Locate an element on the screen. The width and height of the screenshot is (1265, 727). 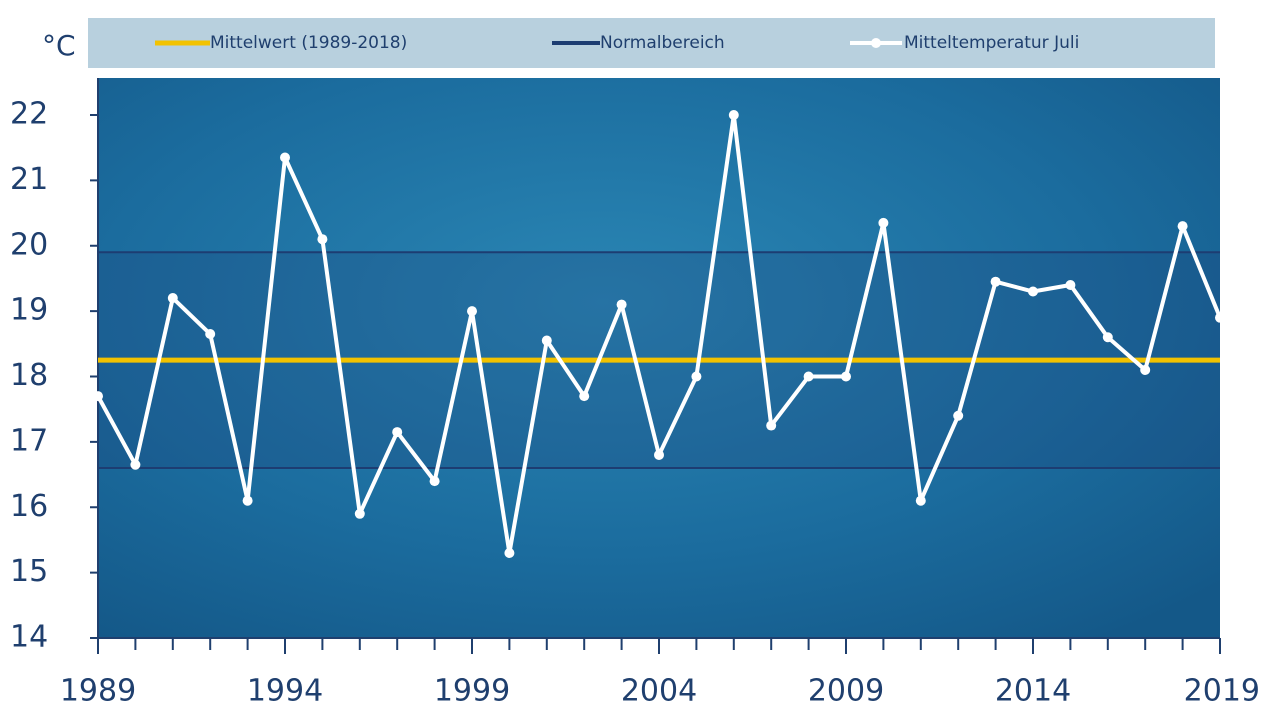
legend-label: Mitteltemperatur Juli is located at coordinates (991, 43).